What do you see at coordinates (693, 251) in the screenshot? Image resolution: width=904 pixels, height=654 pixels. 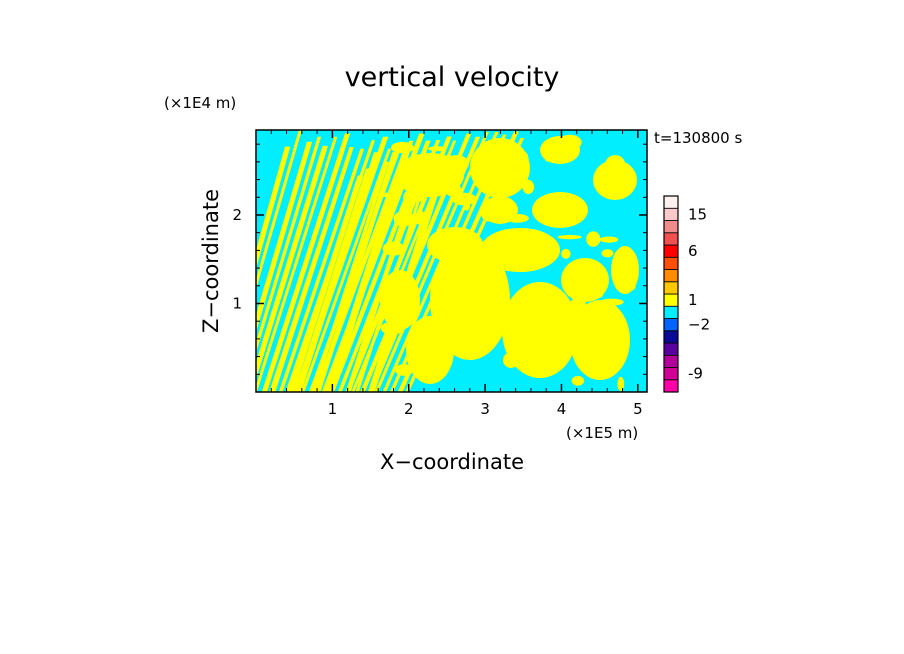 I see `colorbar-tick-label: 6` at bounding box center [693, 251].